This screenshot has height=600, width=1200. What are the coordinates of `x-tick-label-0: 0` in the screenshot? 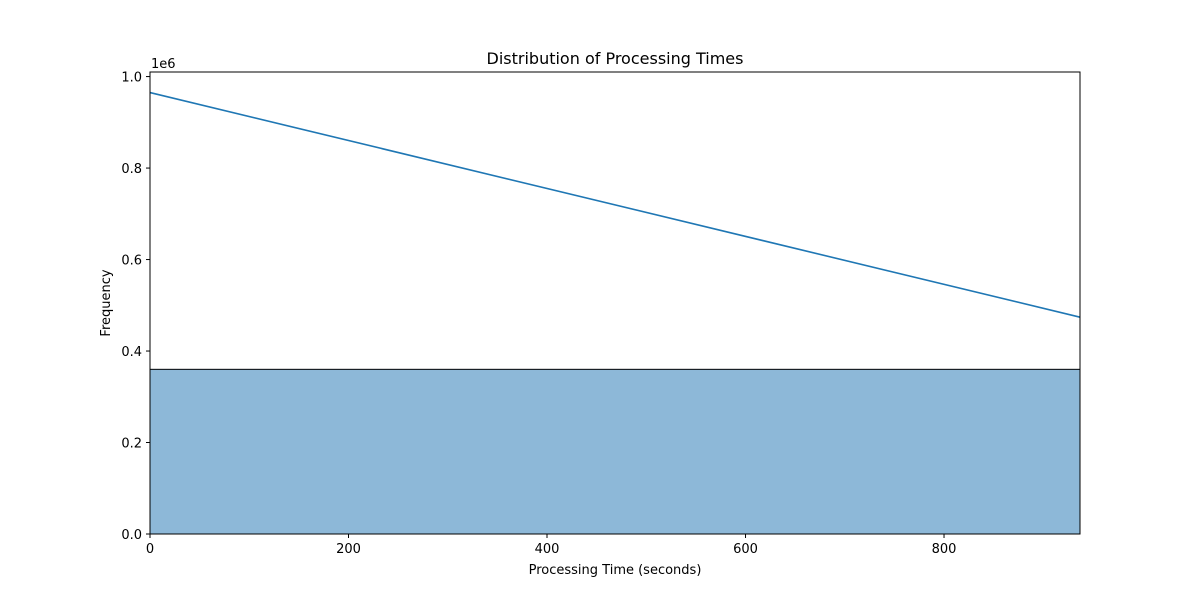 It's located at (150, 549).